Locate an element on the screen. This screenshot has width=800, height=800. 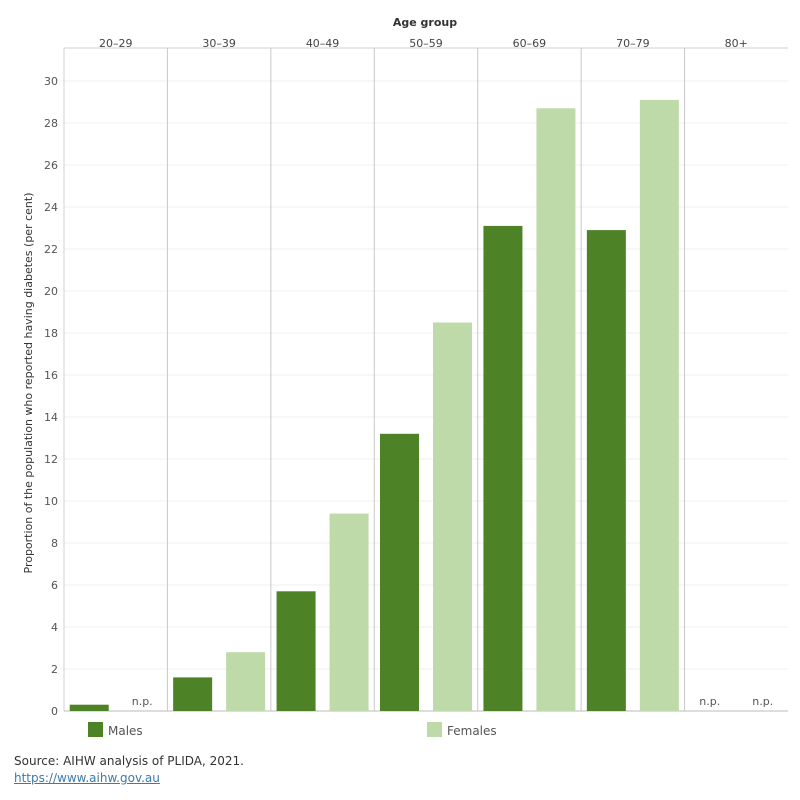
legend-label: Females is located at coordinates (472, 731).